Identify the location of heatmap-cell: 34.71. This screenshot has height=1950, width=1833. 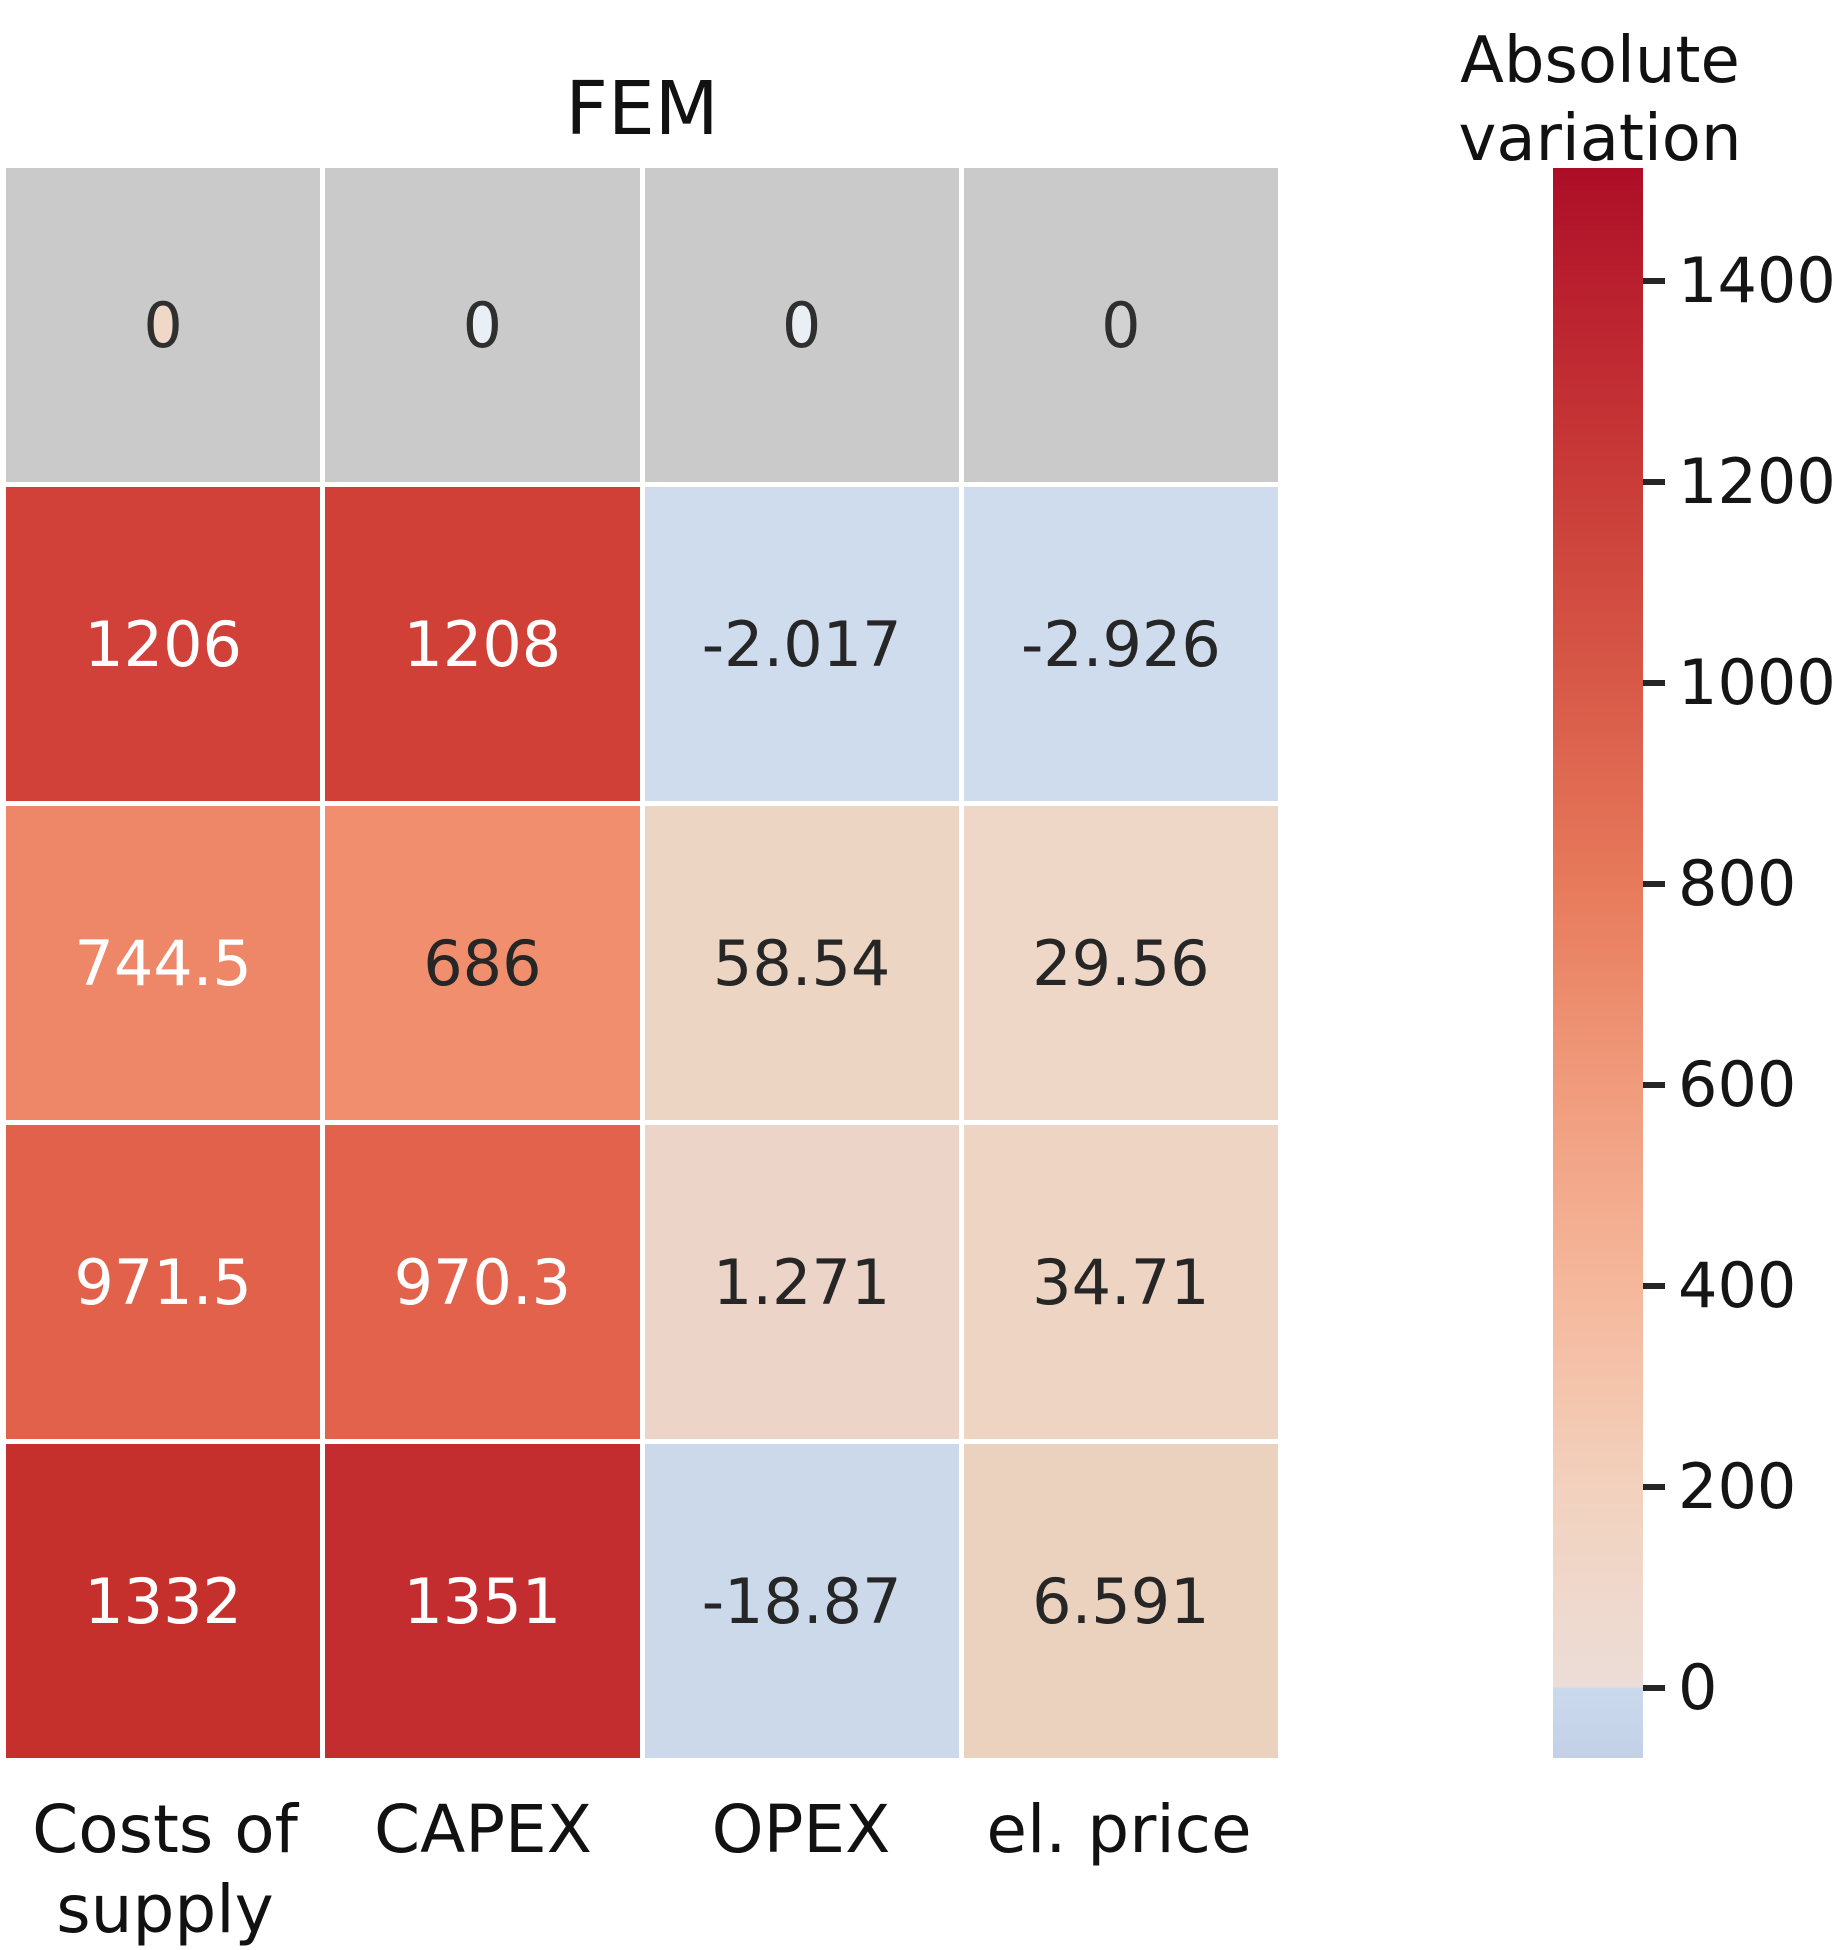
(1120, 1282).